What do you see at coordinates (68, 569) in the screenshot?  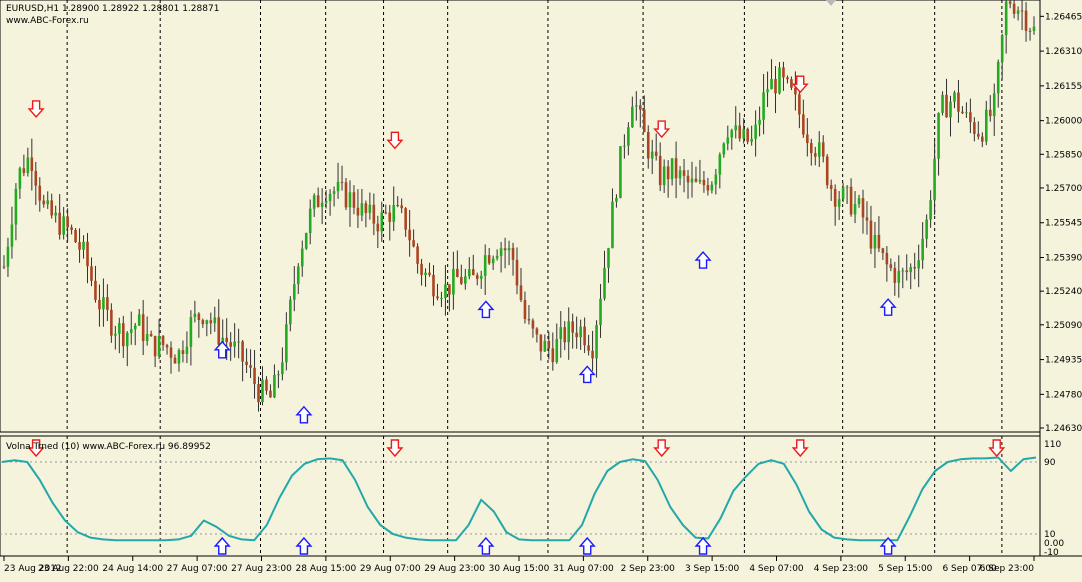 I see `time-tick-label: 23 Aug 22:00` at bounding box center [68, 569].